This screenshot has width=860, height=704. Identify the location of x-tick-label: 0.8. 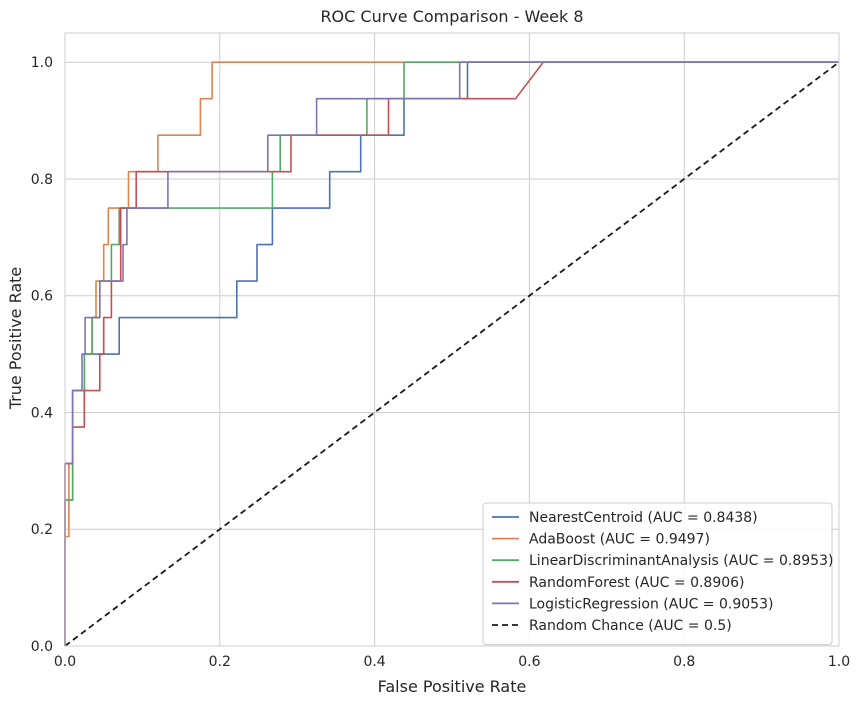
(684, 662).